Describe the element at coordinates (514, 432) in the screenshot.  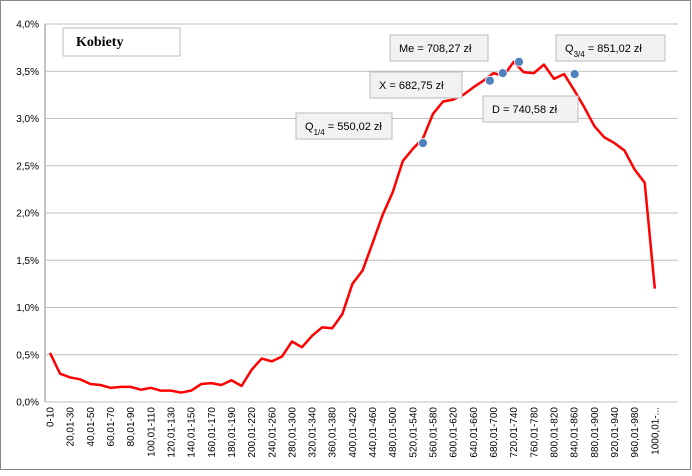
I see `x-tick-label: 720,01-740` at that location.